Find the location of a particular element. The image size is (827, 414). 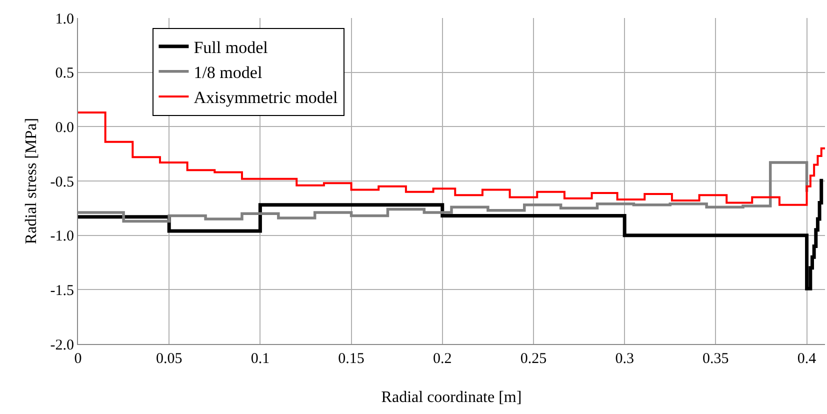

y-tick-label: 0.5 is located at coordinates (64, 74).